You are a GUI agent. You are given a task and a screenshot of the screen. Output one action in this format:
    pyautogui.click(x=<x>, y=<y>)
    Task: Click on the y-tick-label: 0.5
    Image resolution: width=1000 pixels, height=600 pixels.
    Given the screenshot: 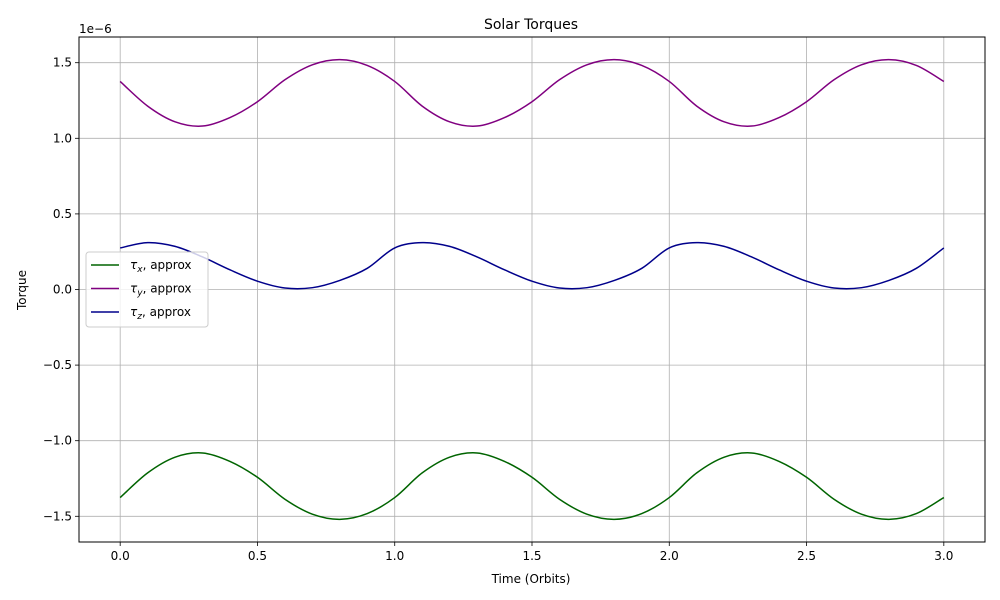 What is the action you would take?
    pyautogui.click(x=62, y=214)
    